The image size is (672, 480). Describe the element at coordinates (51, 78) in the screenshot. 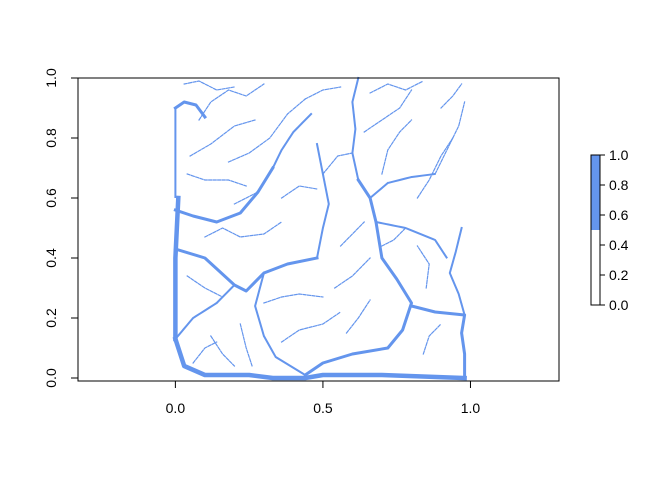

I see `y-tick-label: 1.0` at that location.